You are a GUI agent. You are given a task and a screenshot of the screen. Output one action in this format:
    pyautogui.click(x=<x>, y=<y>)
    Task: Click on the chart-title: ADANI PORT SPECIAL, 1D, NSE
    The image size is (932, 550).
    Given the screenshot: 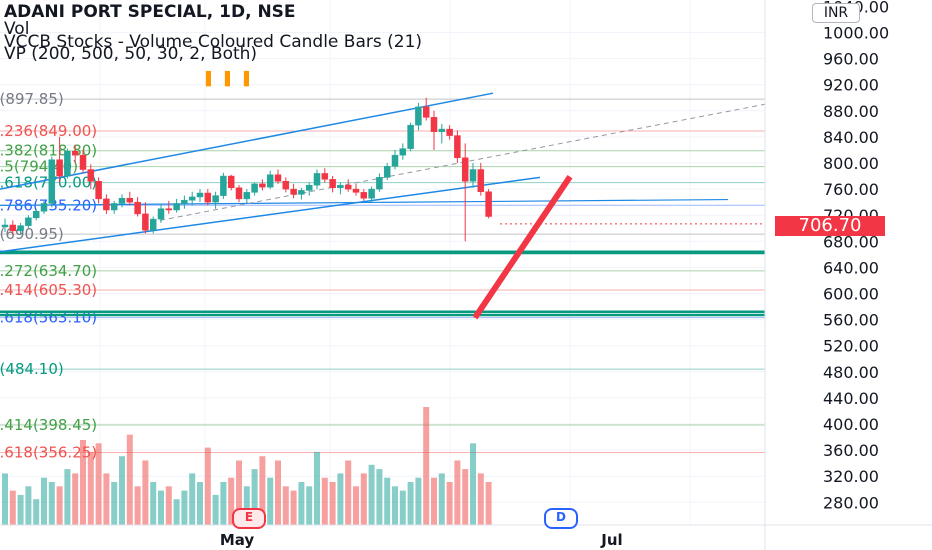 What is the action you would take?
    pyautogui.click(x=150, y=12)
    